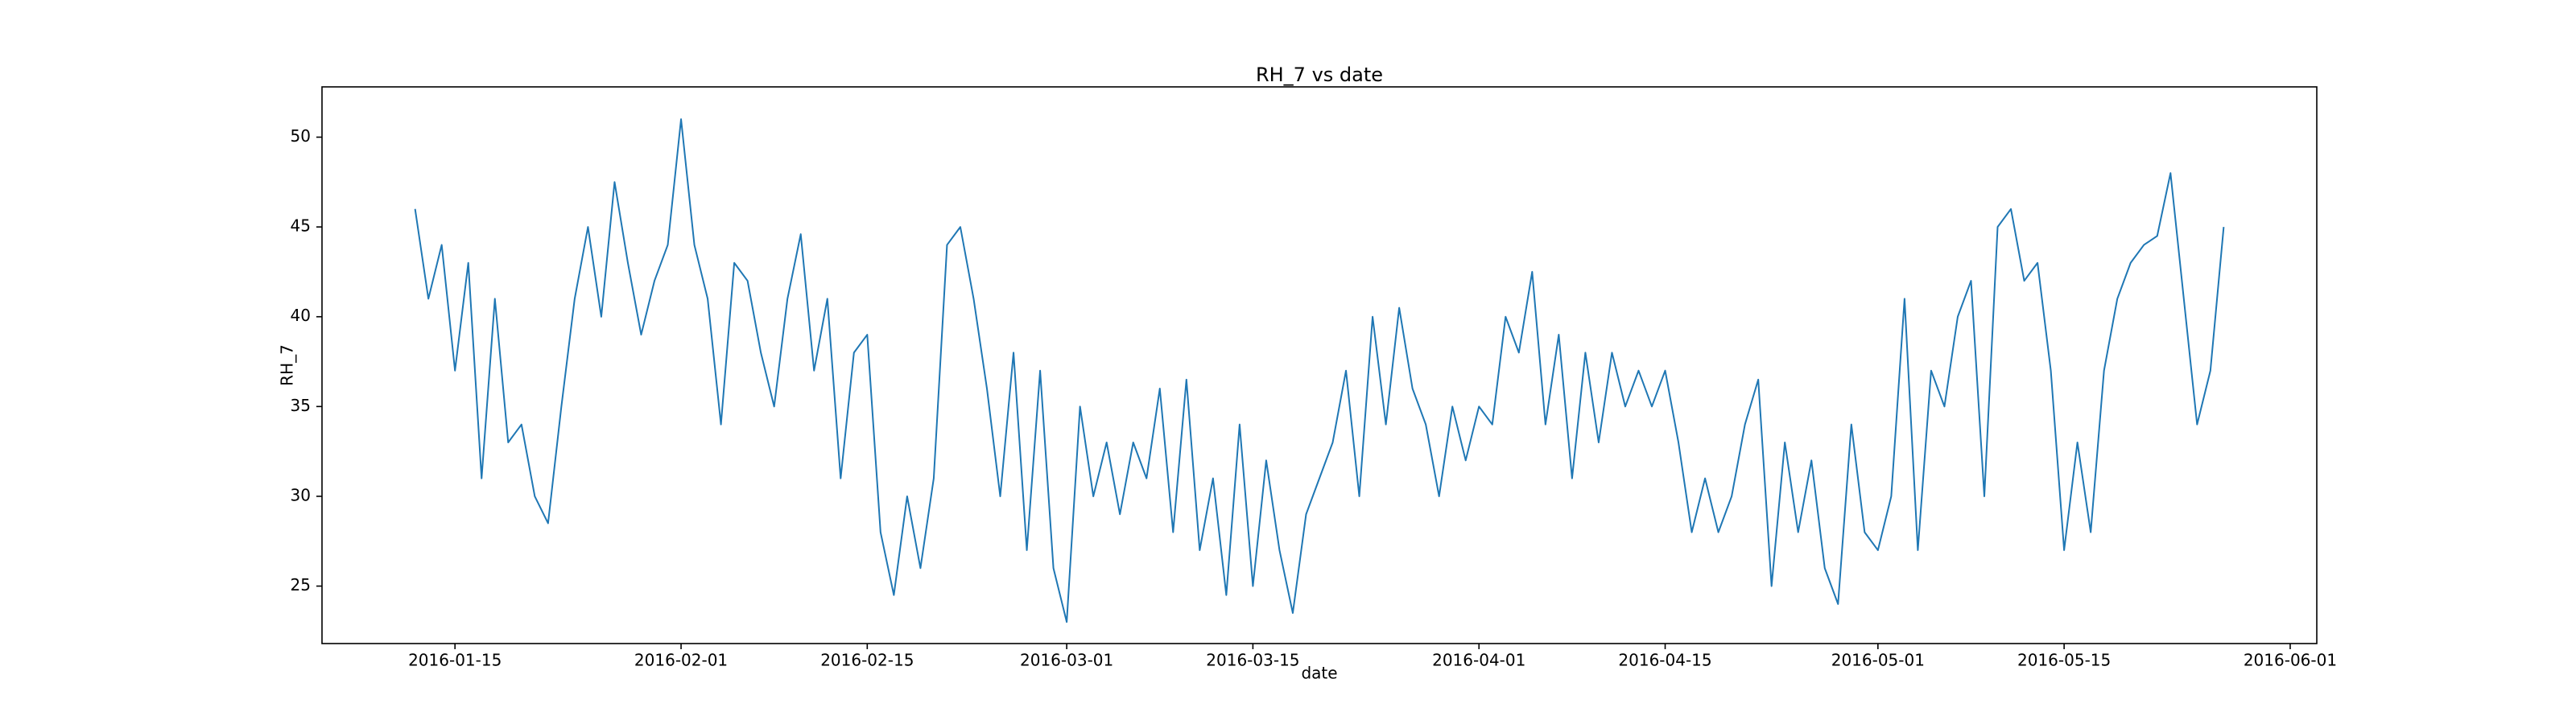 The height and width of the screenshot is (724, 2576). I want to click on y-tick-label: 40, so click(301, 315).